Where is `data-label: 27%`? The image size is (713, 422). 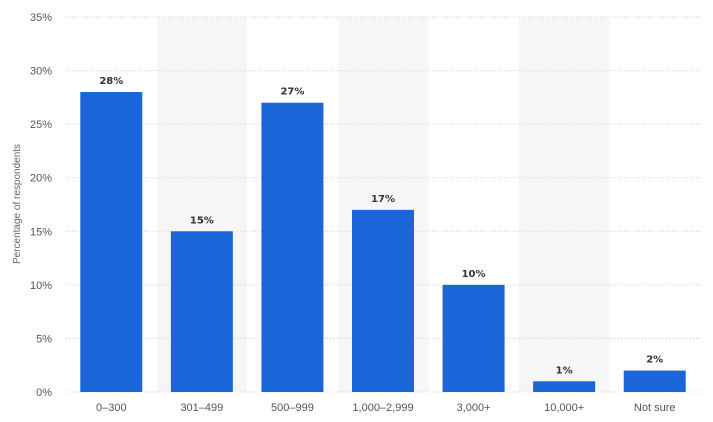
data-label: 27% is located at coordinates (292, 92).